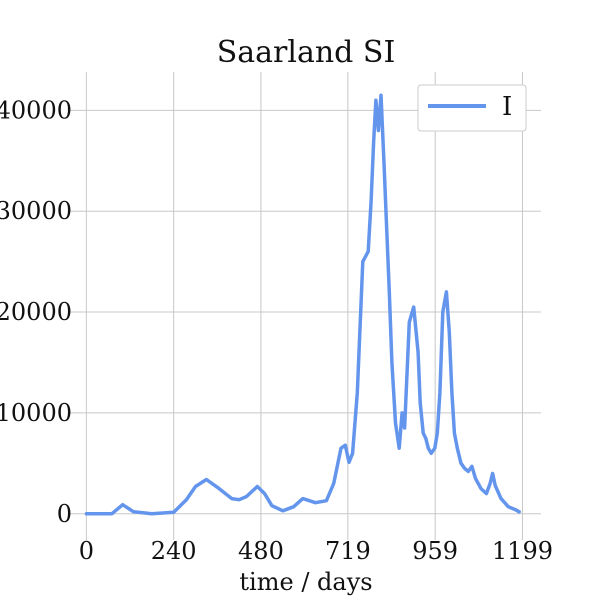  Describe the element at coordinates (64, 514) in the screenshot. I see `y-tick-label-0: 0` at that location.